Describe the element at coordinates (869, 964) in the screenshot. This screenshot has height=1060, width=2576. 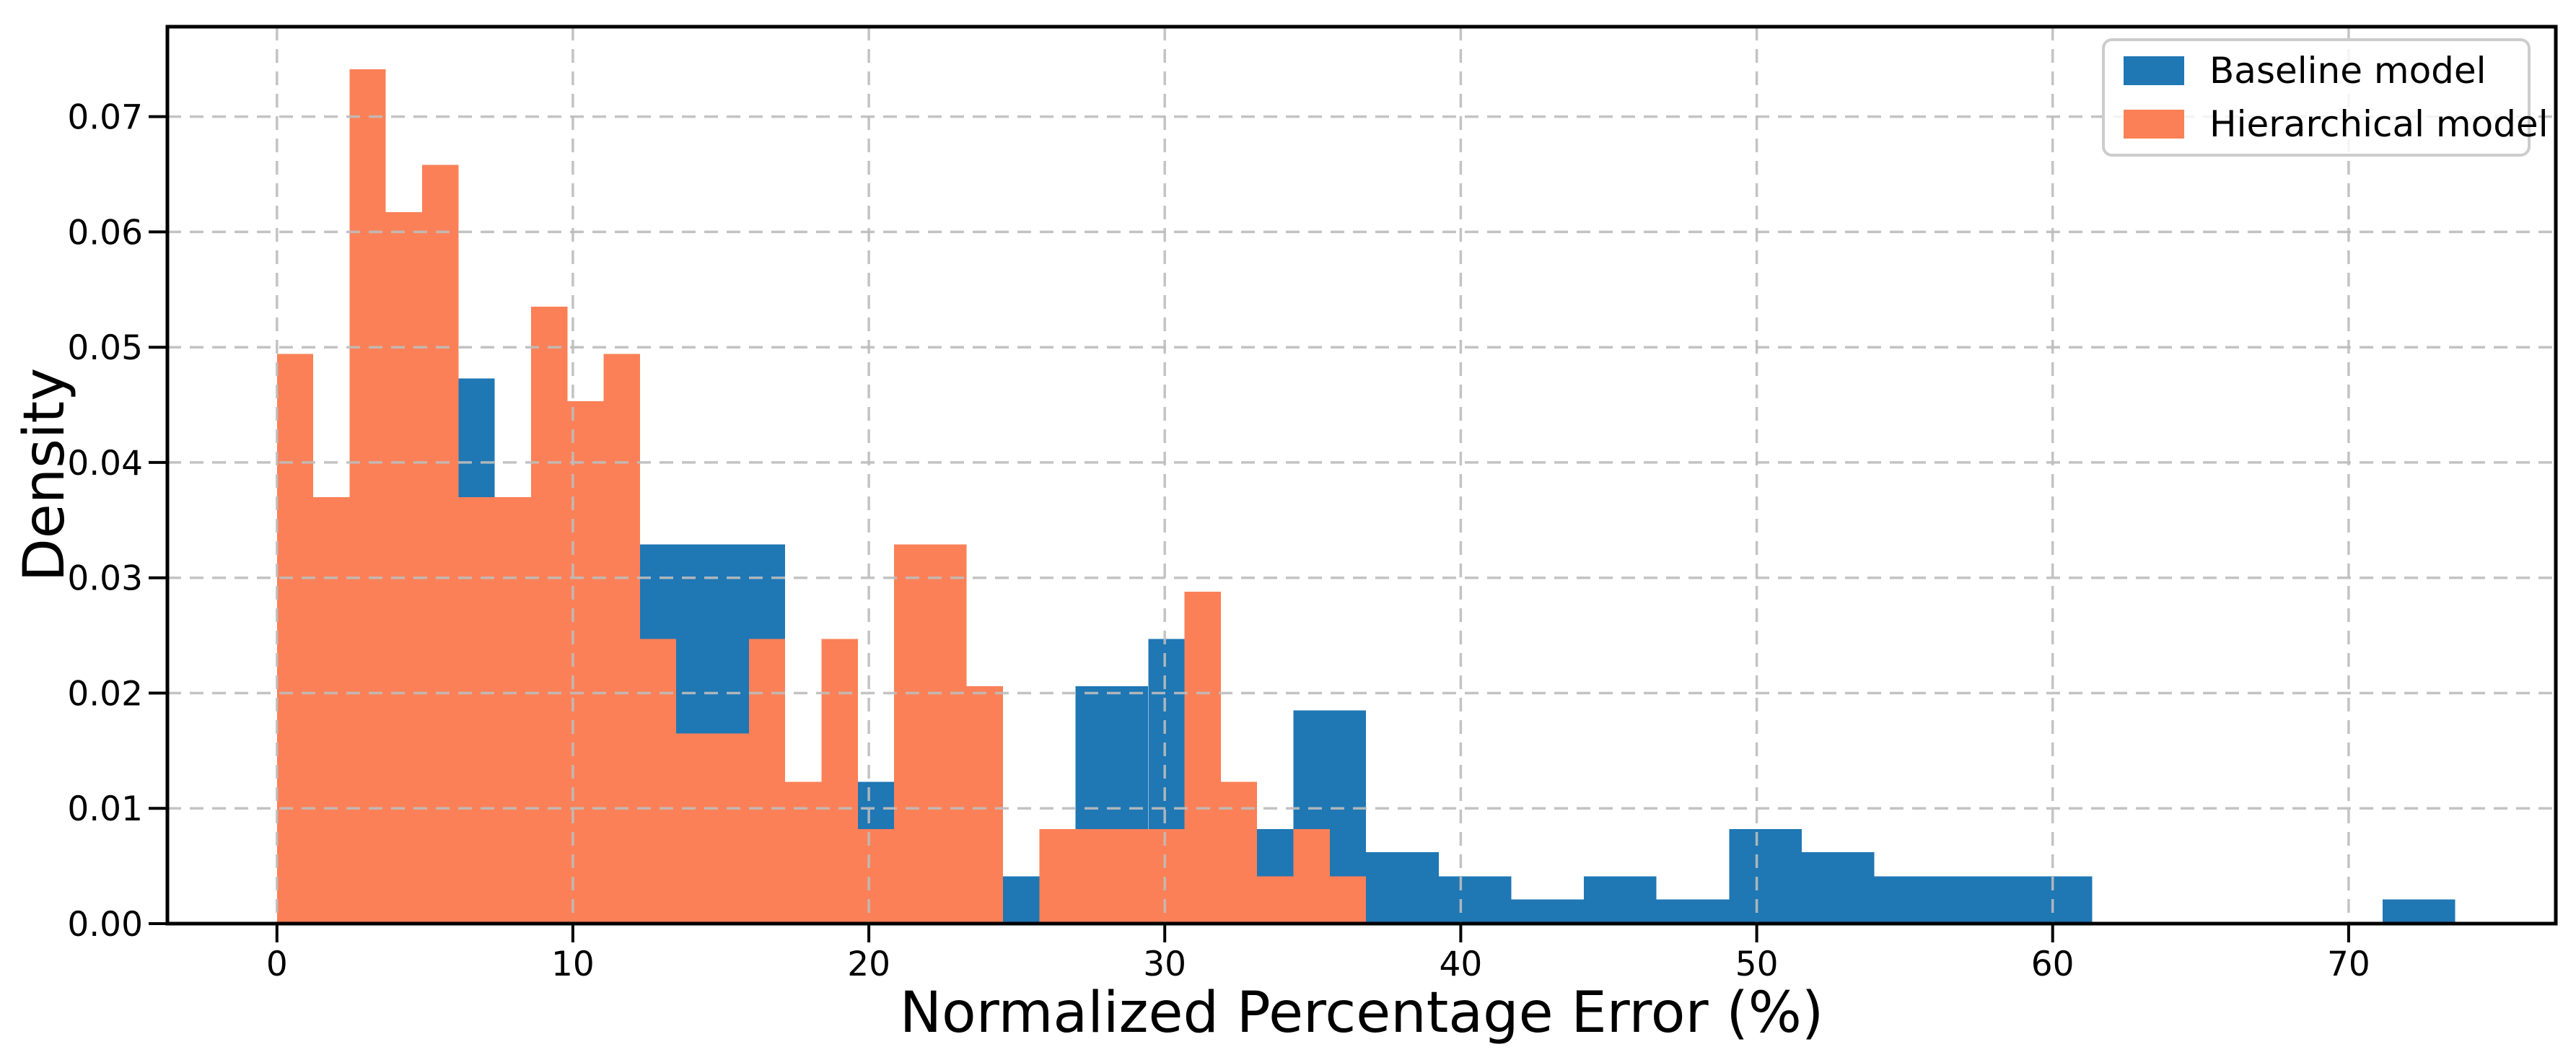
I see `x-tick-label-20: 20` at that location.